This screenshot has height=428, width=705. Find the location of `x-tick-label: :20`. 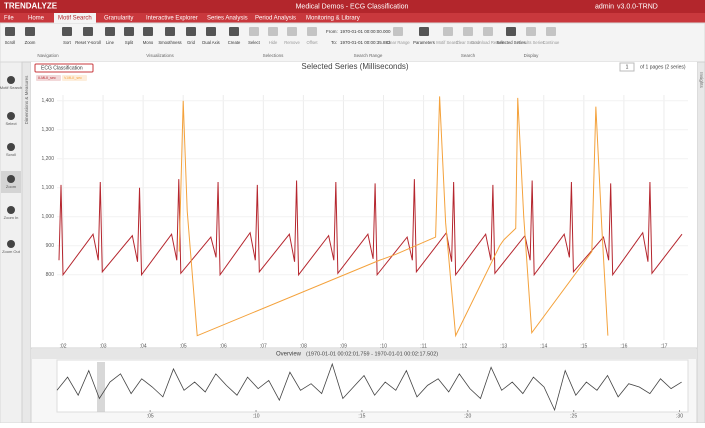

x-tick-label: :20 is located at coordinates (467, 416).